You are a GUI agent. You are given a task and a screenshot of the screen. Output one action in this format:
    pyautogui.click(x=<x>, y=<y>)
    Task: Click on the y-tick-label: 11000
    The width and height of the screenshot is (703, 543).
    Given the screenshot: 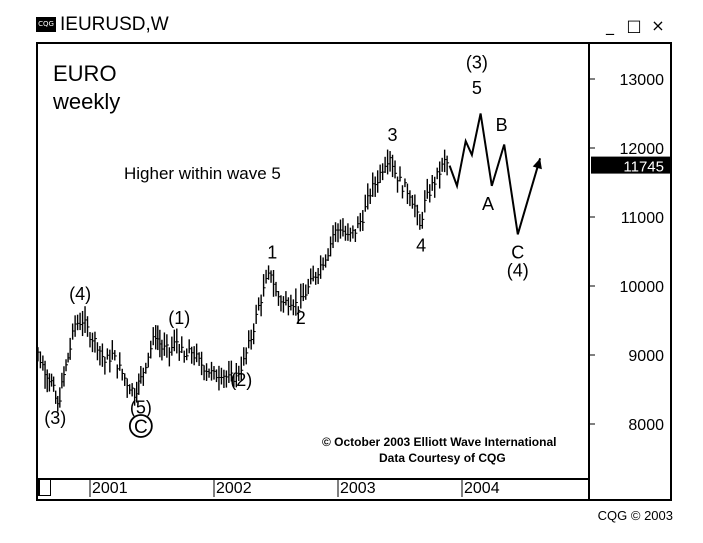 What is the action you would take?
    pyautogui.click(x=642, y=218)
    